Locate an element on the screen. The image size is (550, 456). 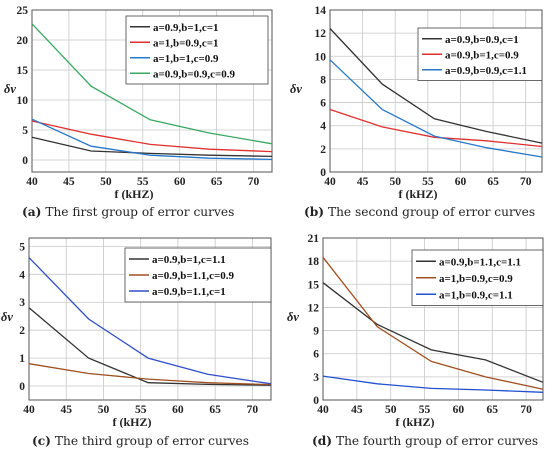
caption-tag-c: (c) is located at coordinates (41, 441).